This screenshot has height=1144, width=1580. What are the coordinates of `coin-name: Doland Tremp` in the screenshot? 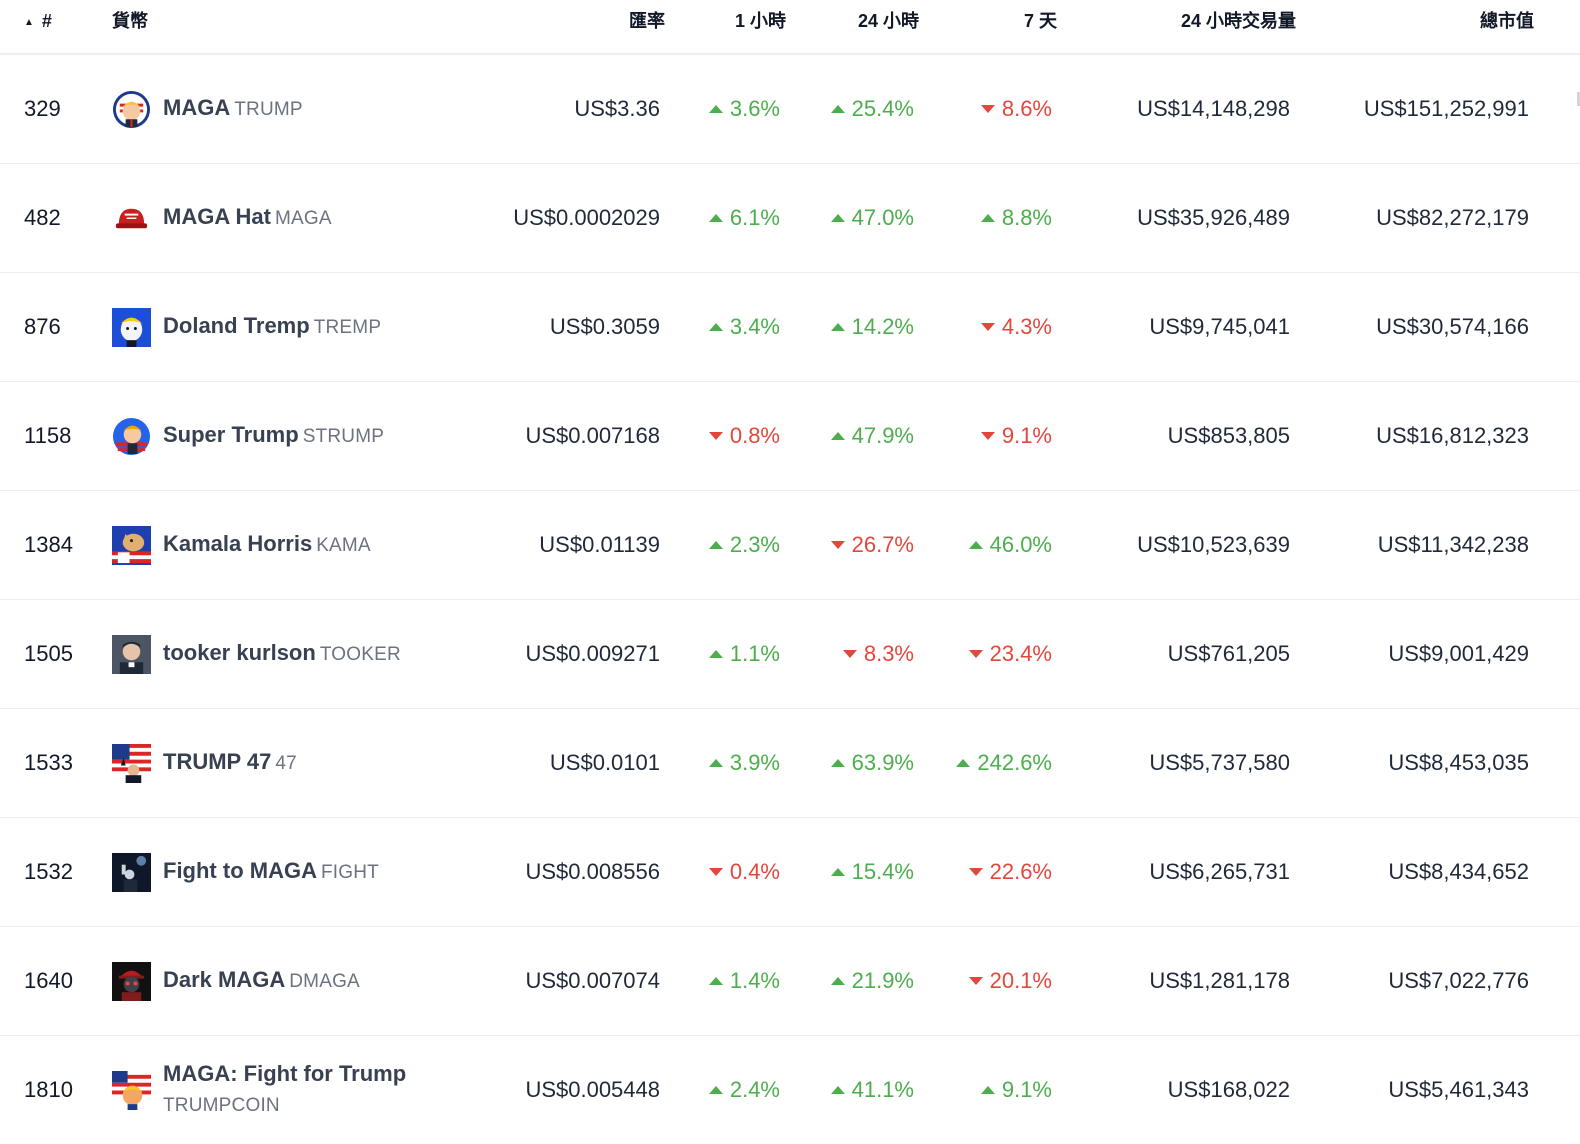 It's located at (236, 325).